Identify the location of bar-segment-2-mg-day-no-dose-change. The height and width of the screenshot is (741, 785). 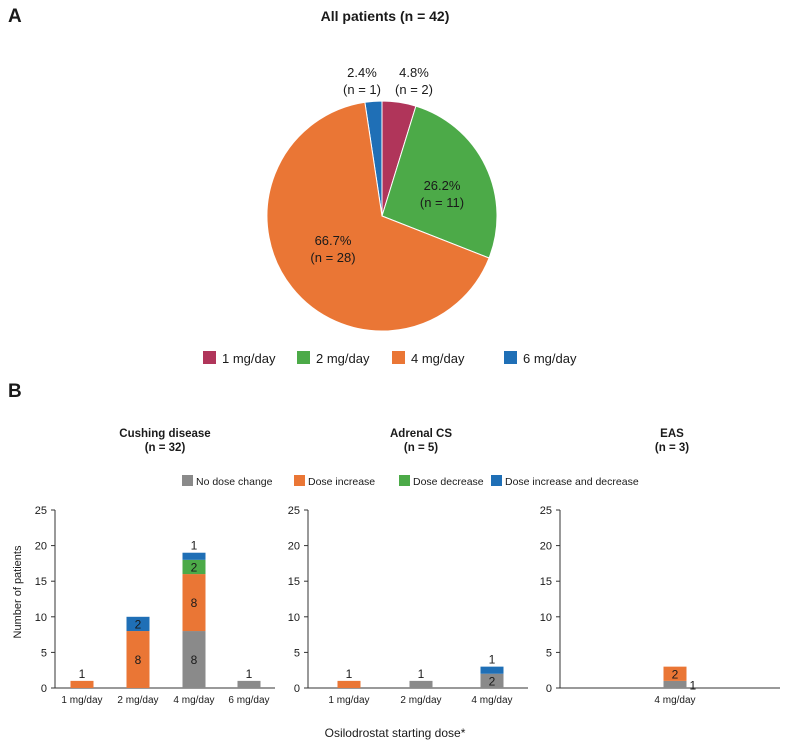
(421, 684).